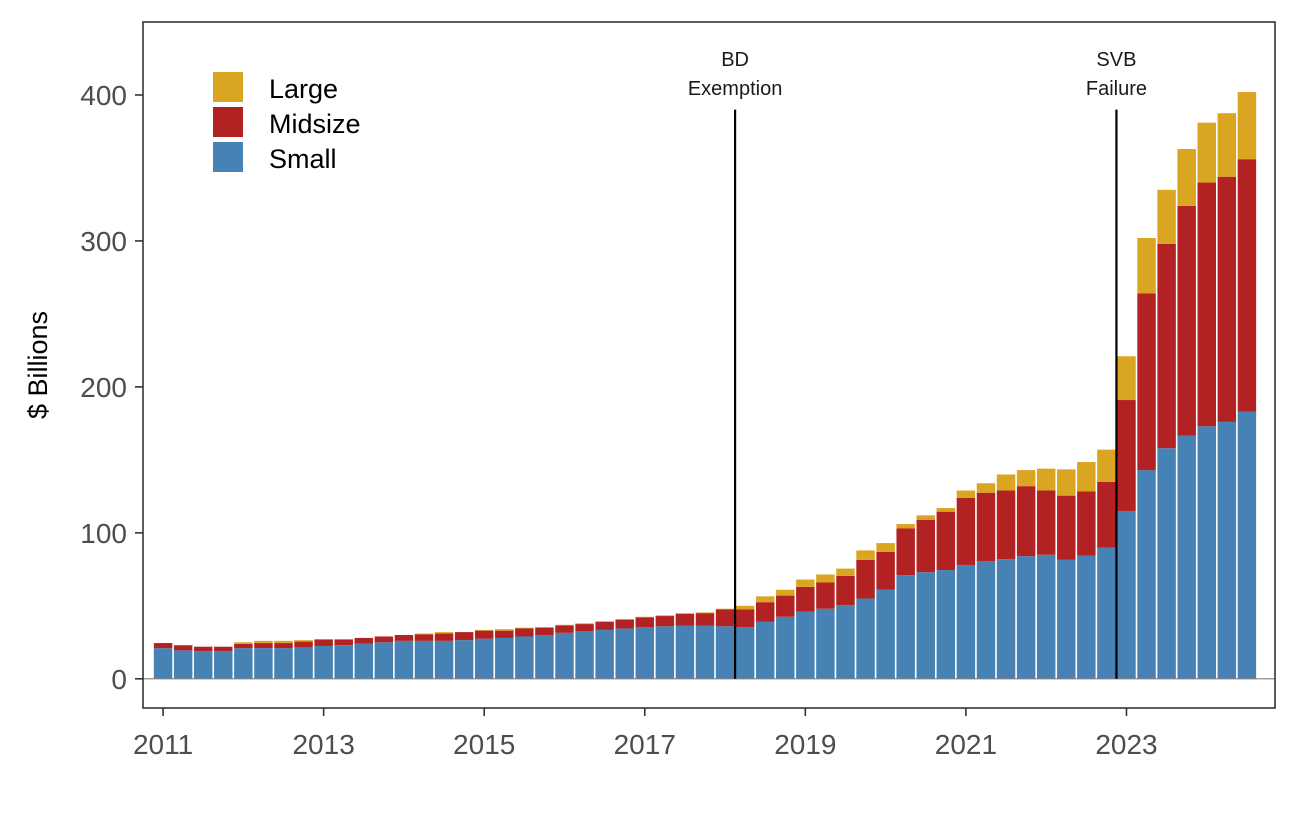  What do you see at coordinates (524, 632) in the screenshot?
I see `bar-midsize-2015Q3` at bounding box center [524, 632].